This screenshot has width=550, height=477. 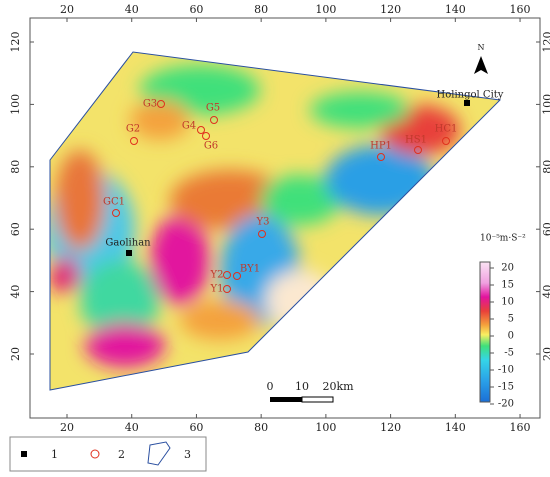 I want to click on colorbar-unit: 10⁻⁵m·S⁻², so click(x=503, y=239).